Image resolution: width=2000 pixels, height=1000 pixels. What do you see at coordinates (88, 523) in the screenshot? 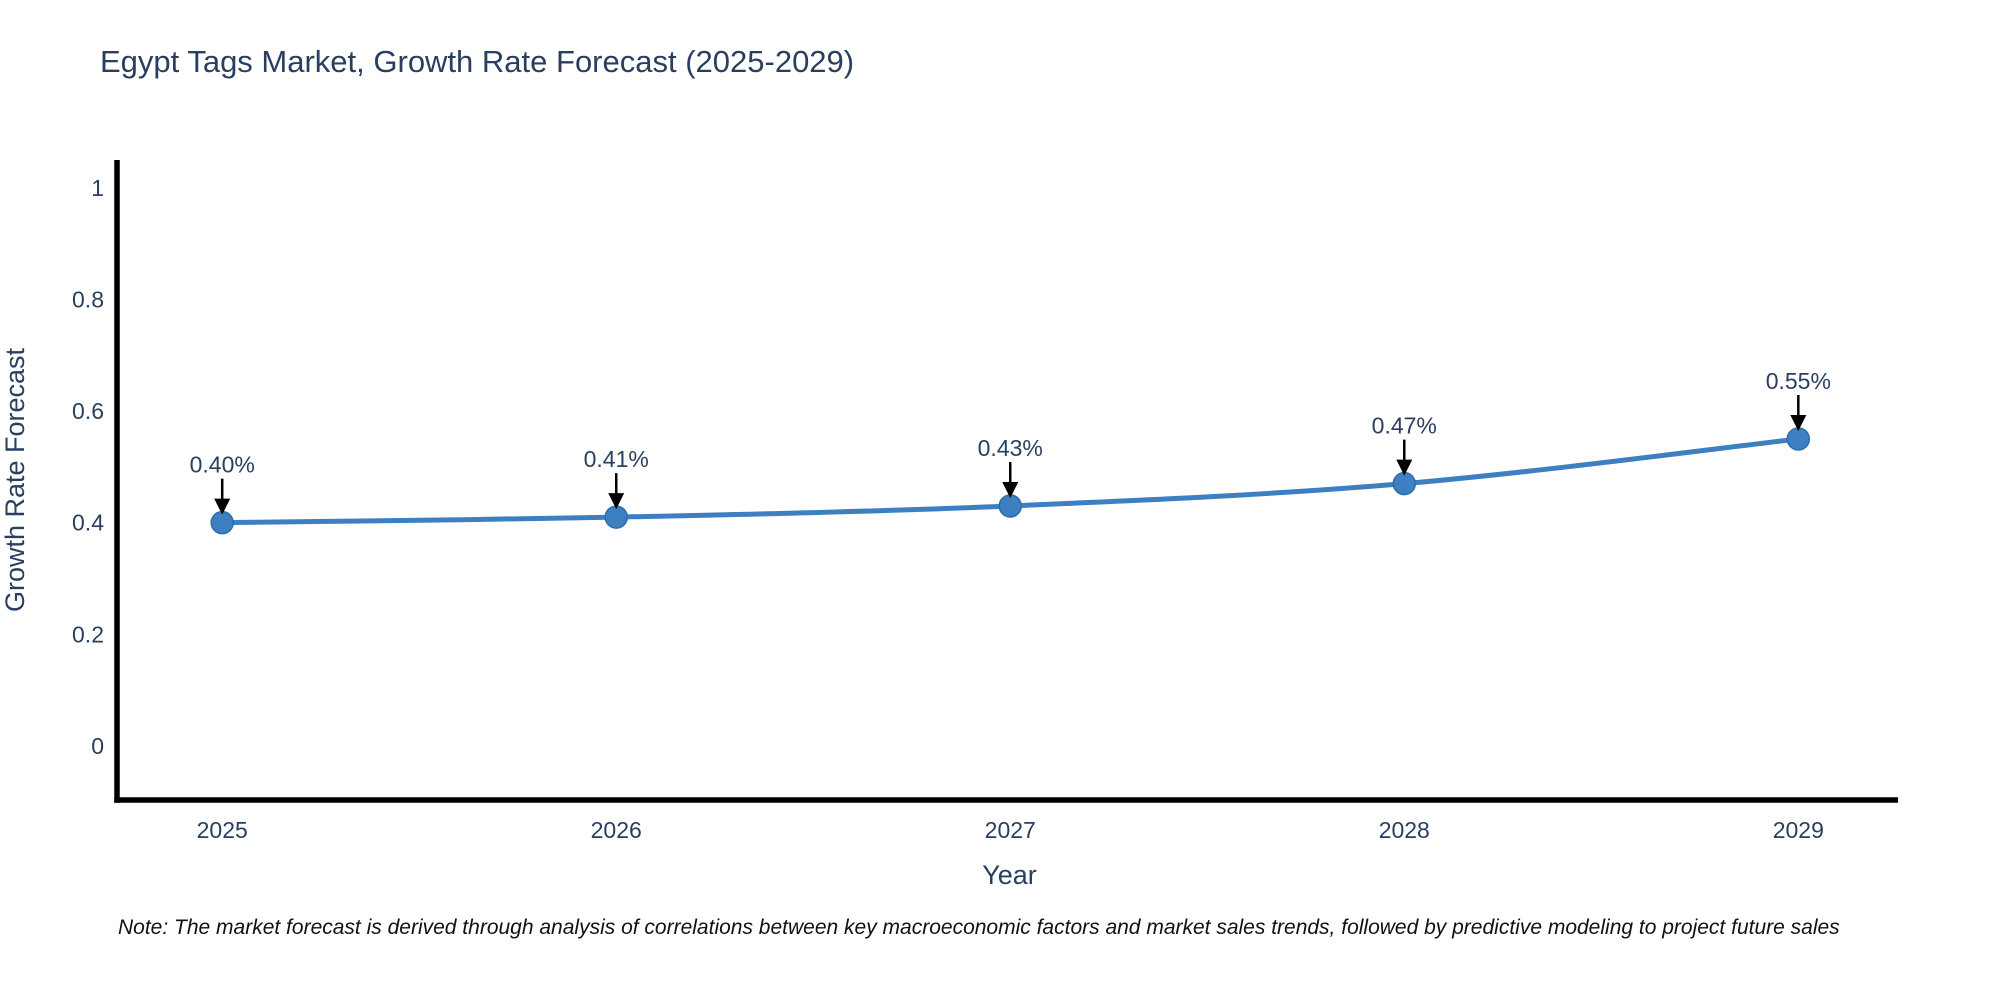
I see `y-tick-label: 0.4` at bounding box center [88, 523].